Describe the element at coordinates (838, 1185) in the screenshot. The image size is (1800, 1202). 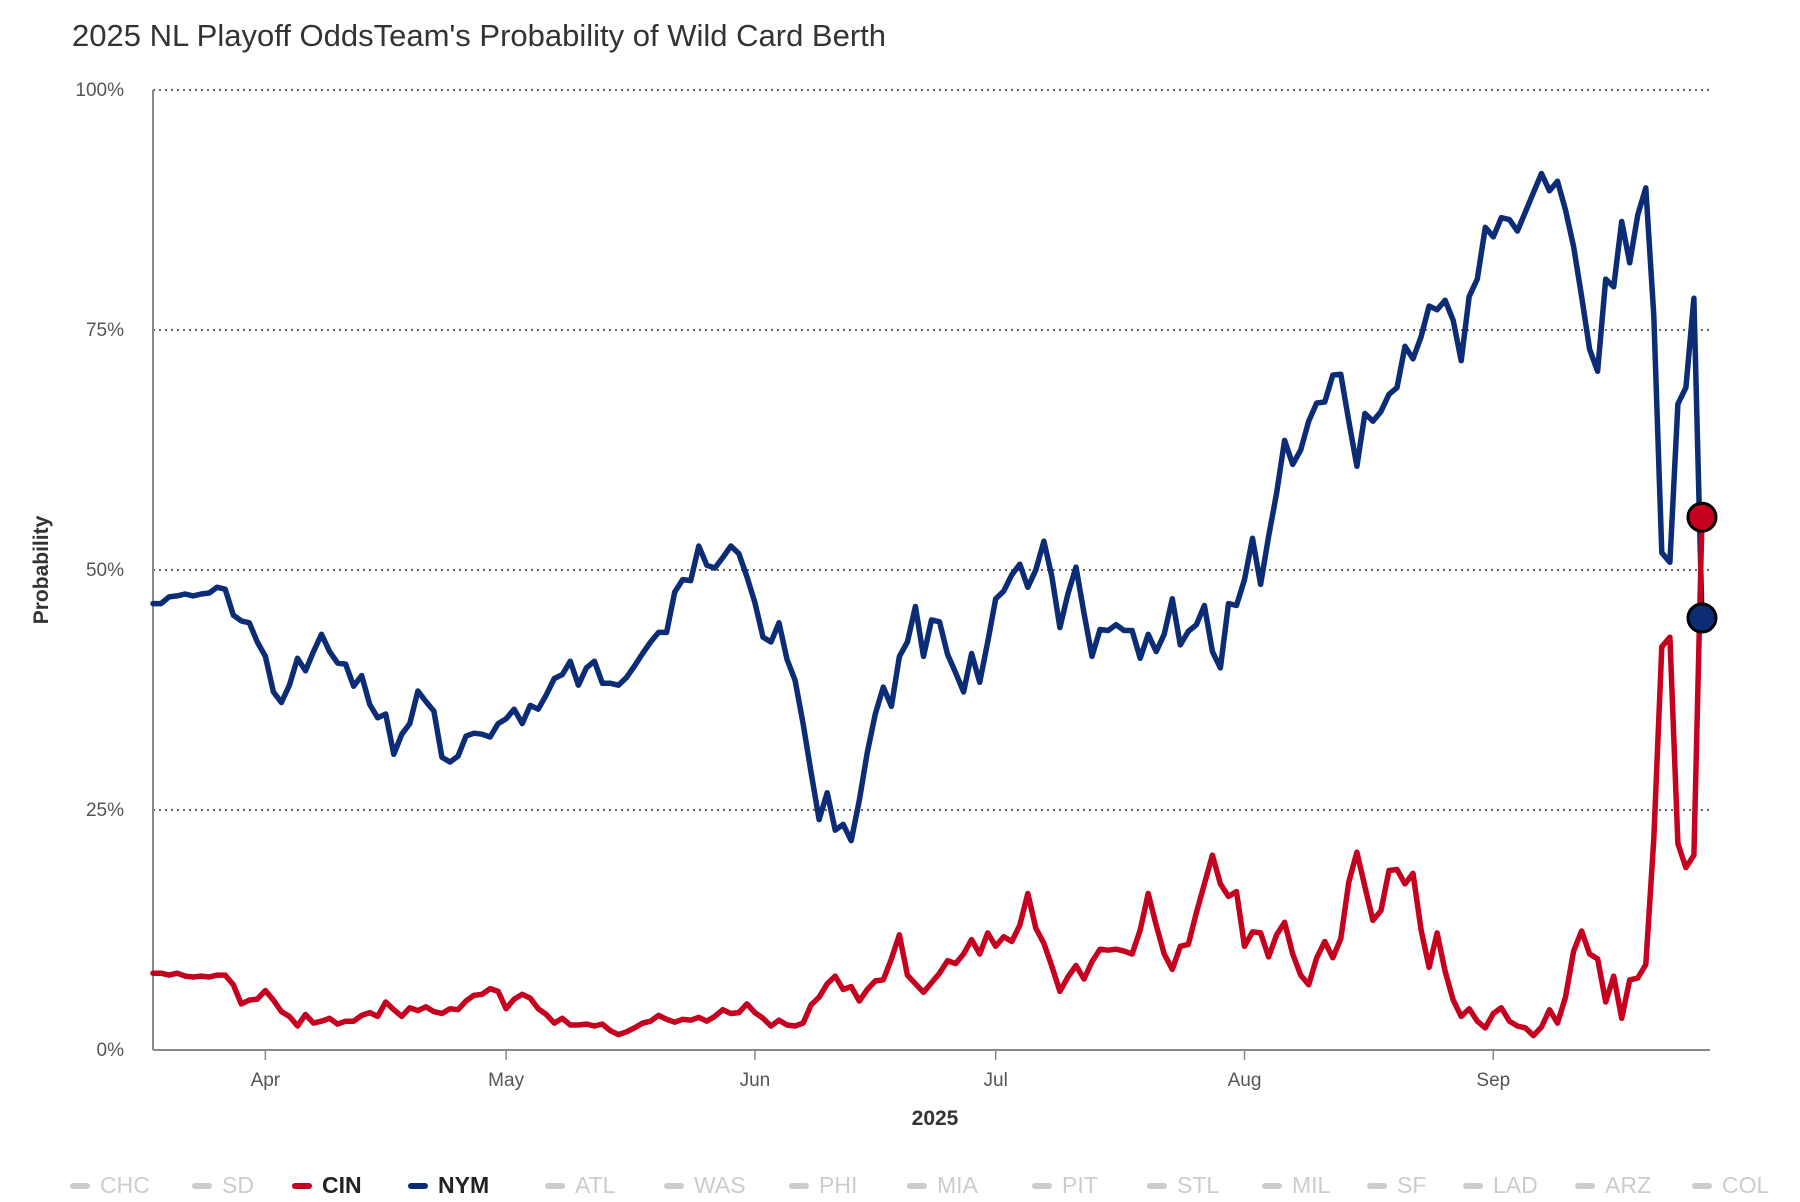
I see `legend-label: PHI` at that location.